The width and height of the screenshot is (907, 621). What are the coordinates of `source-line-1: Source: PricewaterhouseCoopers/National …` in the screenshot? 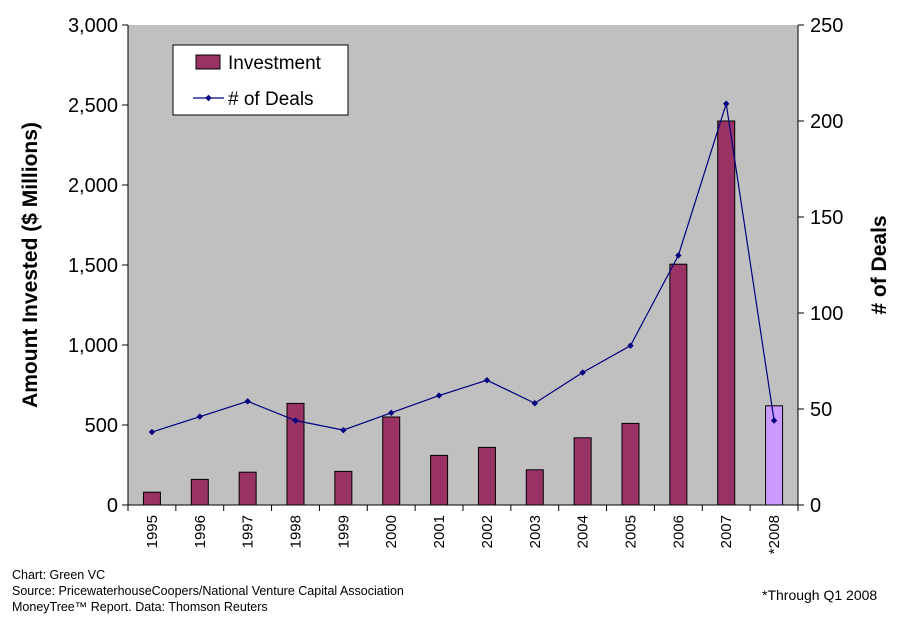 It's located at (208, 591).